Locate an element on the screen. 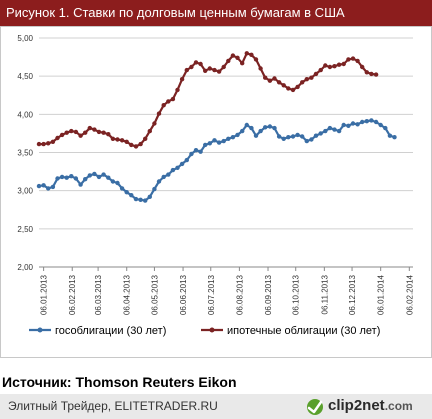 The image size is (432, 419). x-tick-label: 06.01.2014 is located at coordinates (381, 294).